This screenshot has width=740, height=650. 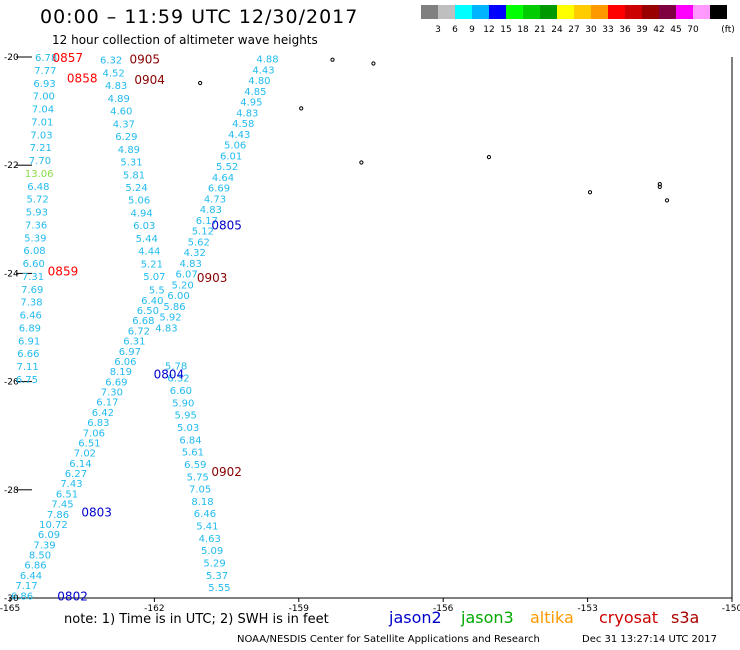 I want to click on swh-value: 6.40, so click(x=152, y=301).